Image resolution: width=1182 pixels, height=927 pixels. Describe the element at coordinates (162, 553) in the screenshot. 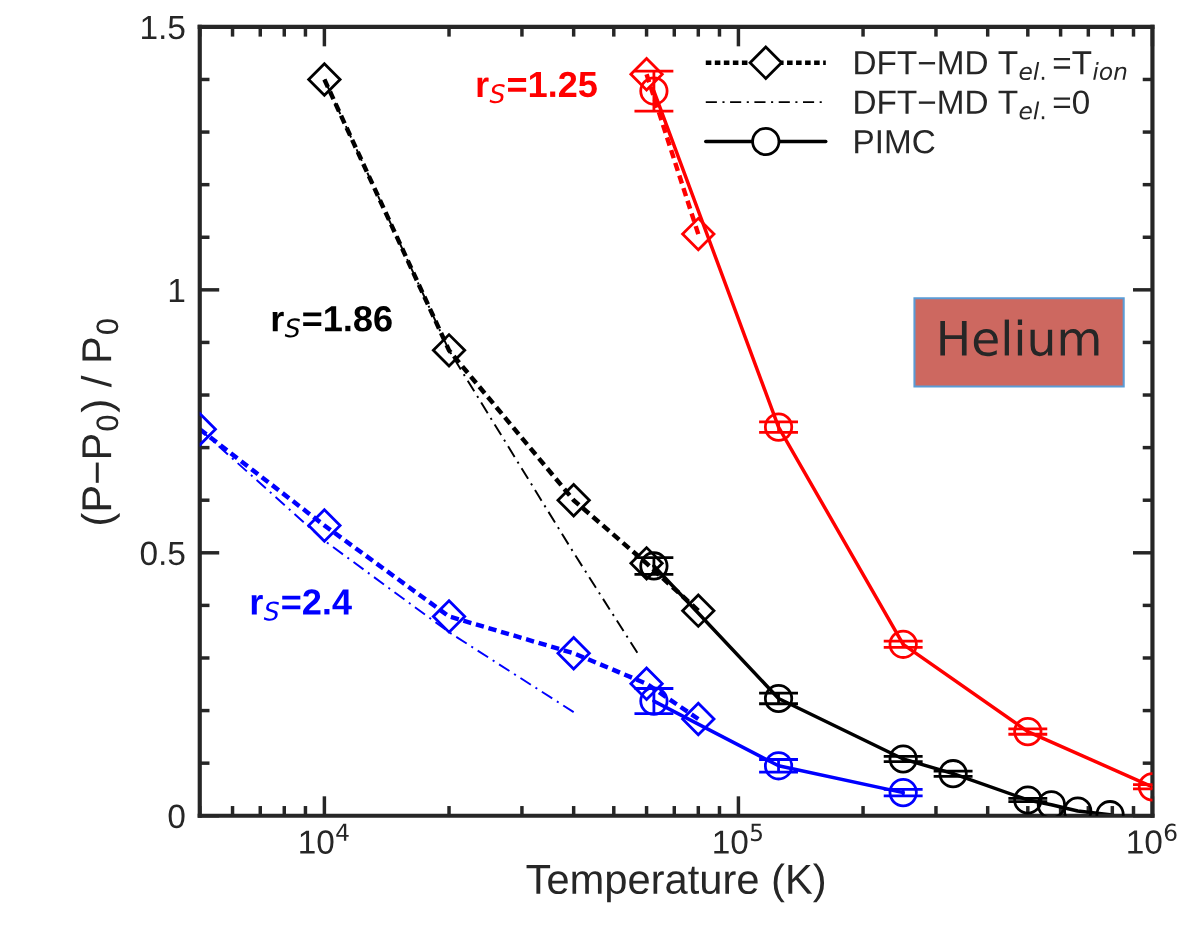

I see `y-tick-label: 0.5` at that location.